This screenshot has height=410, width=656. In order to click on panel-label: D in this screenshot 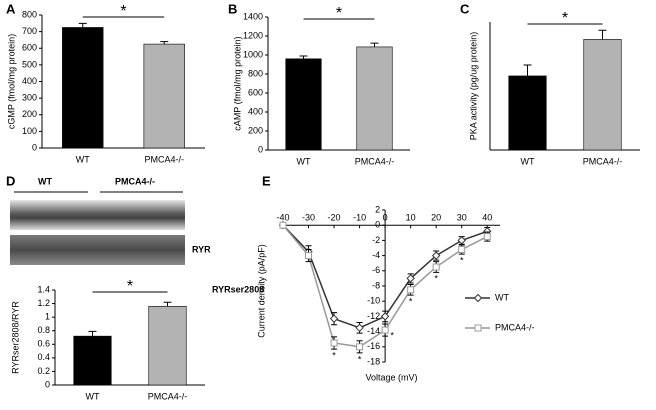, I will do `click(10, 180)`.